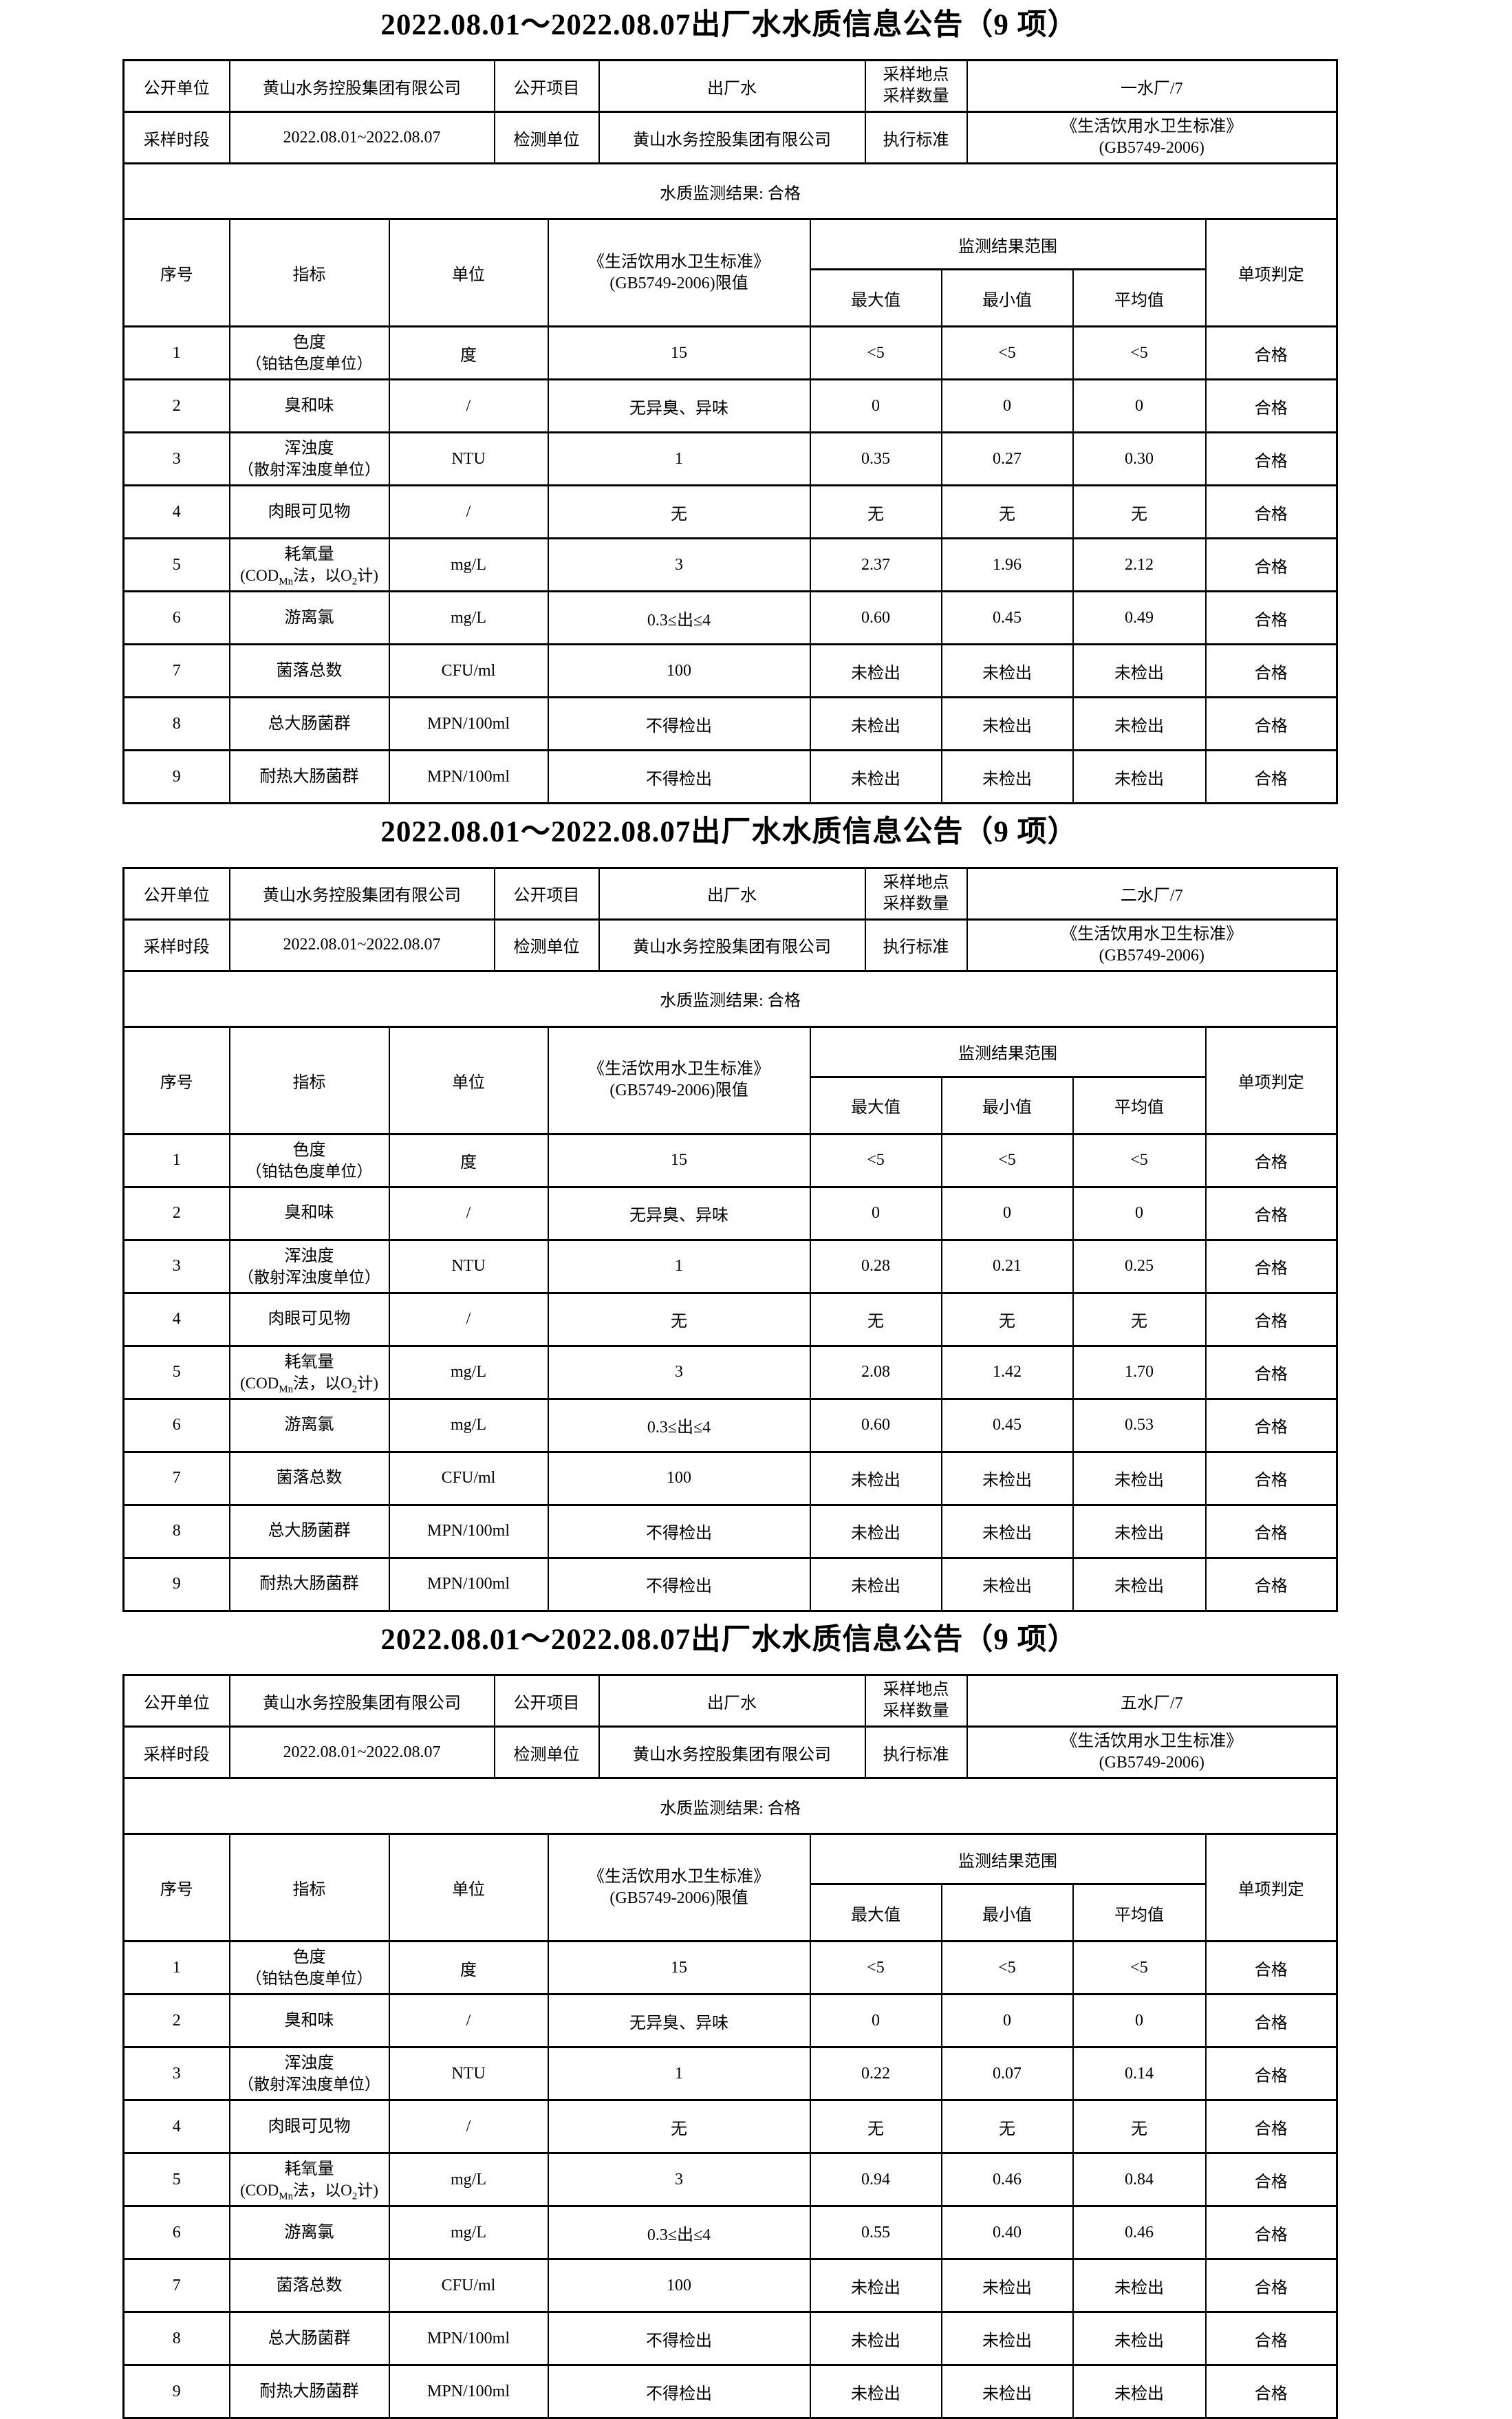  Describe the element at coordinates (176, 2127) in the screenshot. I see `row-index-cell: 4` at that location.